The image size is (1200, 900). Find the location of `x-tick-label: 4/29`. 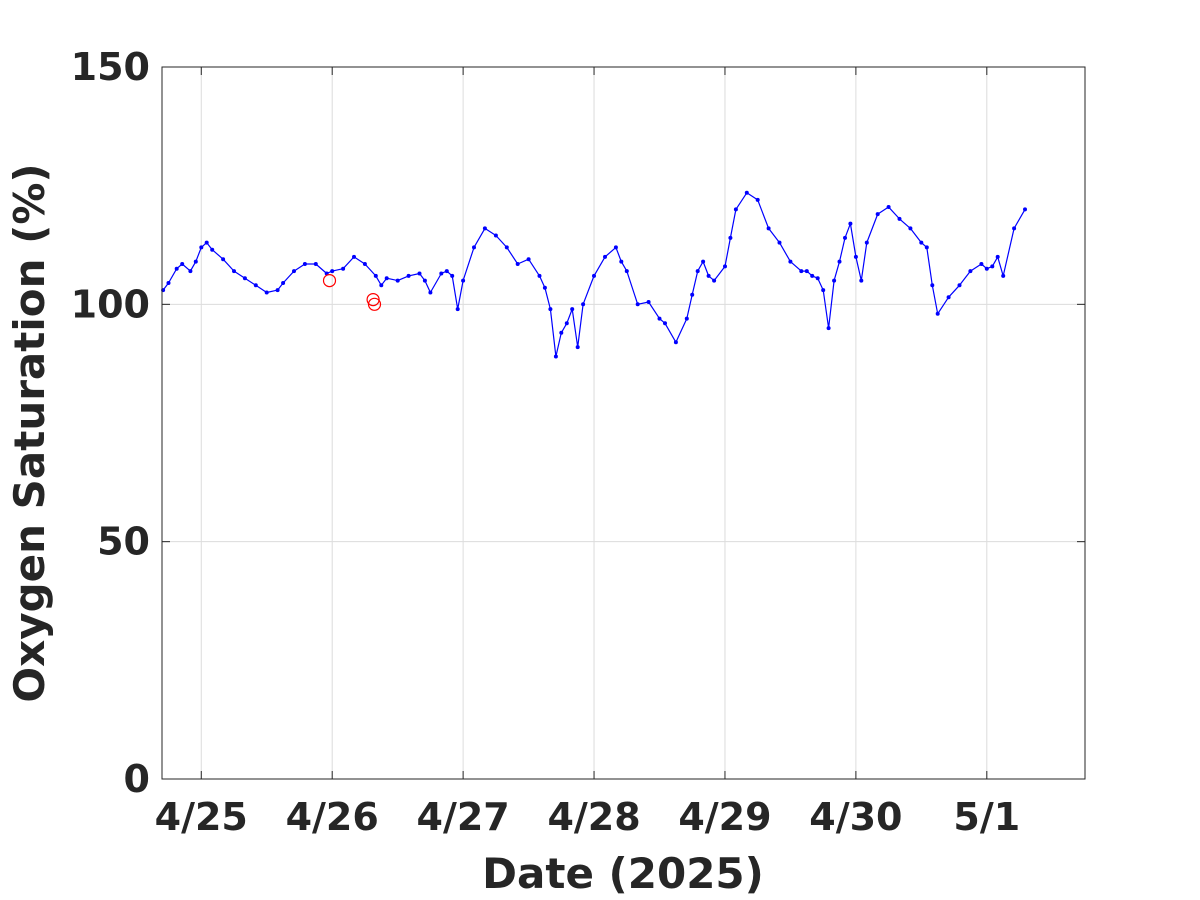

x-tick-label: 4/29 is located at coordinates (724, 817).